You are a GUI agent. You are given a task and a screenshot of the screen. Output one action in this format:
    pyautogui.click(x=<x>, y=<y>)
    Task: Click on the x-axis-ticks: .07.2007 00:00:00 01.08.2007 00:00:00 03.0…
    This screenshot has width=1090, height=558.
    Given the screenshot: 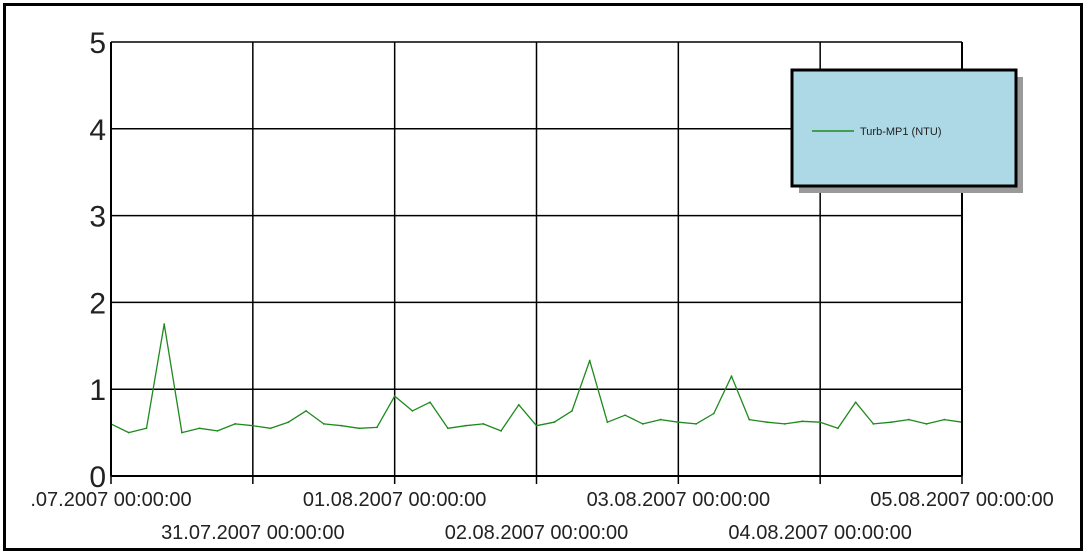 What is the action you would take?
    pyautogui.click(x=541, y=516)
    